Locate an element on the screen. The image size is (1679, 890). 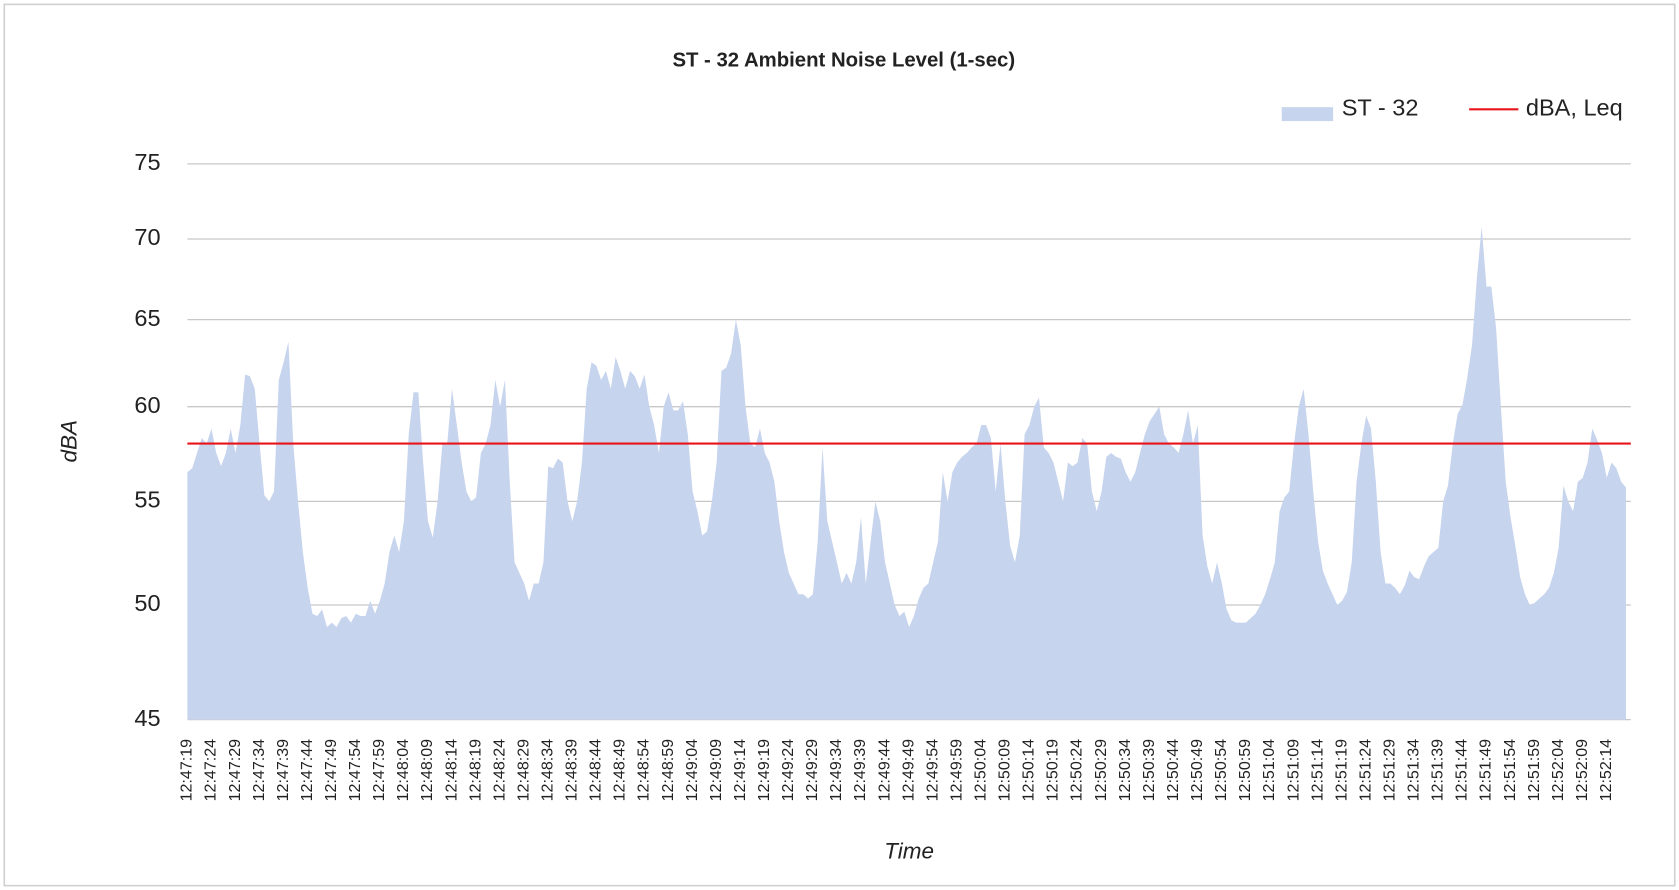
y-tick-label: 70 is located at coordinates (147, 237).